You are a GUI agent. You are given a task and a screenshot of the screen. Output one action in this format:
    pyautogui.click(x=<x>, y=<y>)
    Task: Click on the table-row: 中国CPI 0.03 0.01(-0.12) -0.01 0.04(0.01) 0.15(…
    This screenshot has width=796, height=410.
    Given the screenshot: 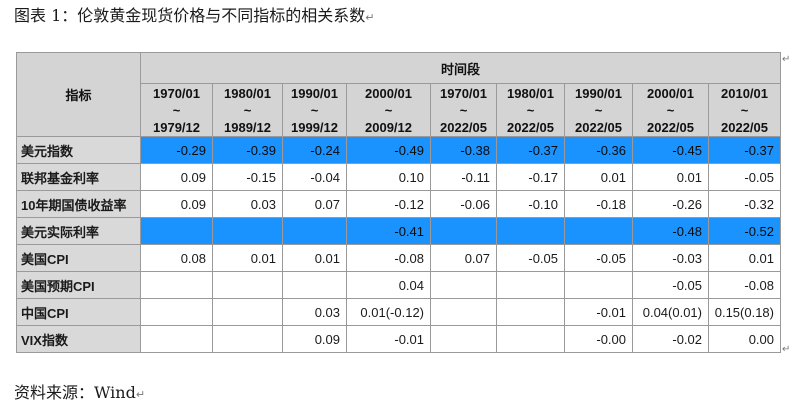 What is the action you would take?
    pyautogui.click(x=398, y=312)
    